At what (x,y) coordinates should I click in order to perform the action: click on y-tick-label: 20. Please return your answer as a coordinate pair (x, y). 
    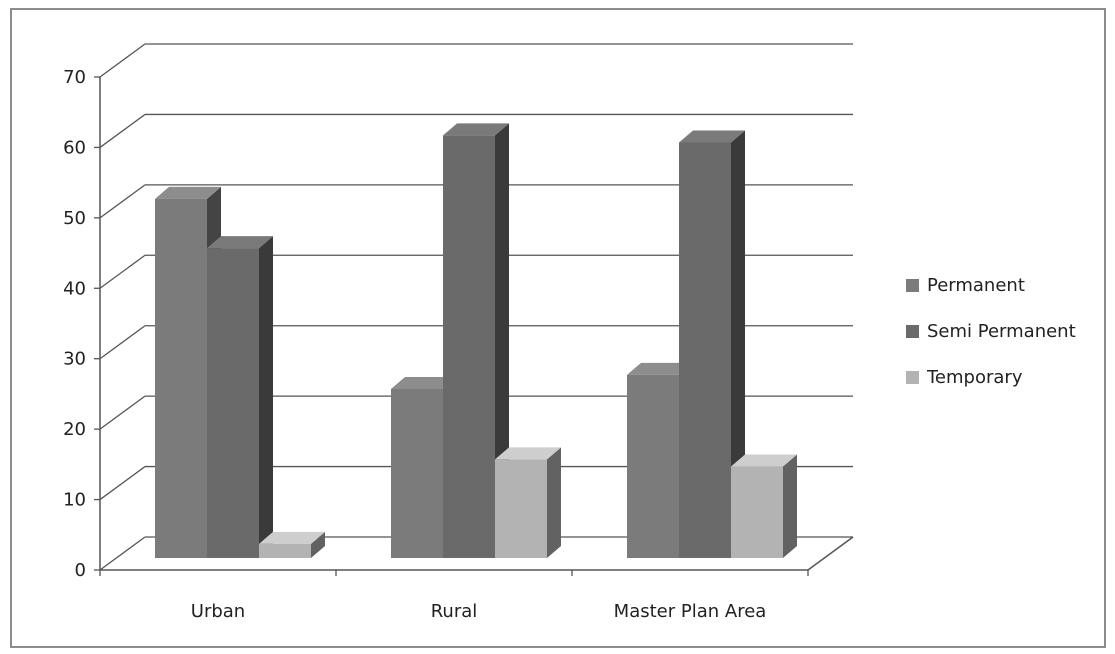
    Looking at the image, I should click on (74, 429).